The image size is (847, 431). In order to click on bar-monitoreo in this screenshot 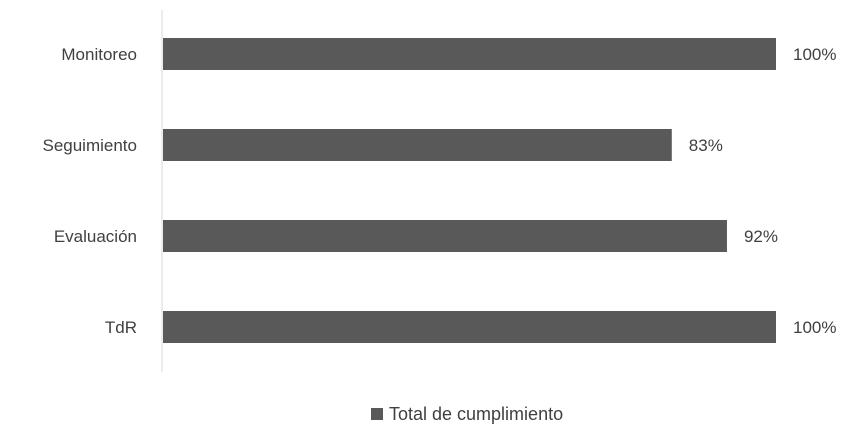, I will do `click(469, 54)`.